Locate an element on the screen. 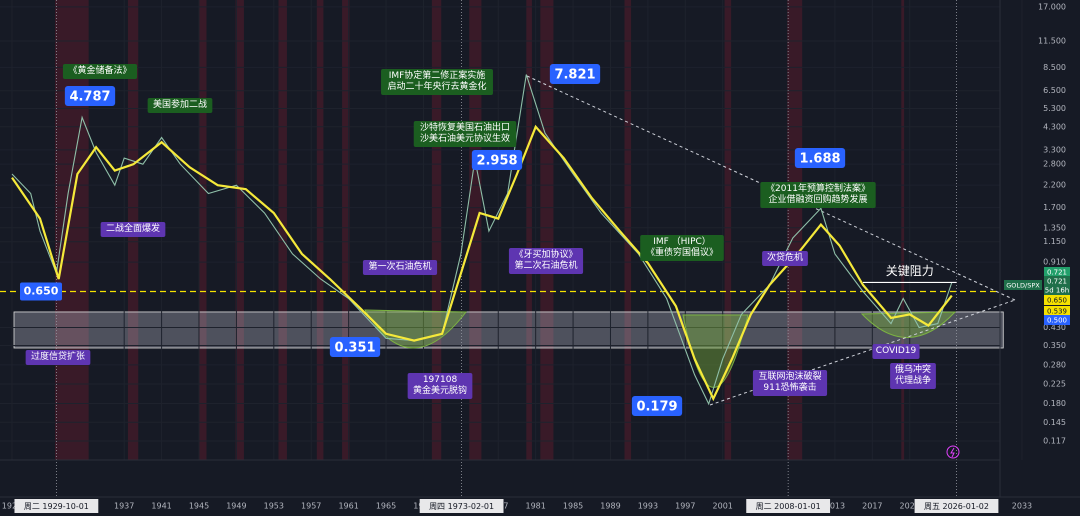 The image size is (1080, 516). x-marker-label: 周四 1973-02-01 is located at coordinates (461, 506).